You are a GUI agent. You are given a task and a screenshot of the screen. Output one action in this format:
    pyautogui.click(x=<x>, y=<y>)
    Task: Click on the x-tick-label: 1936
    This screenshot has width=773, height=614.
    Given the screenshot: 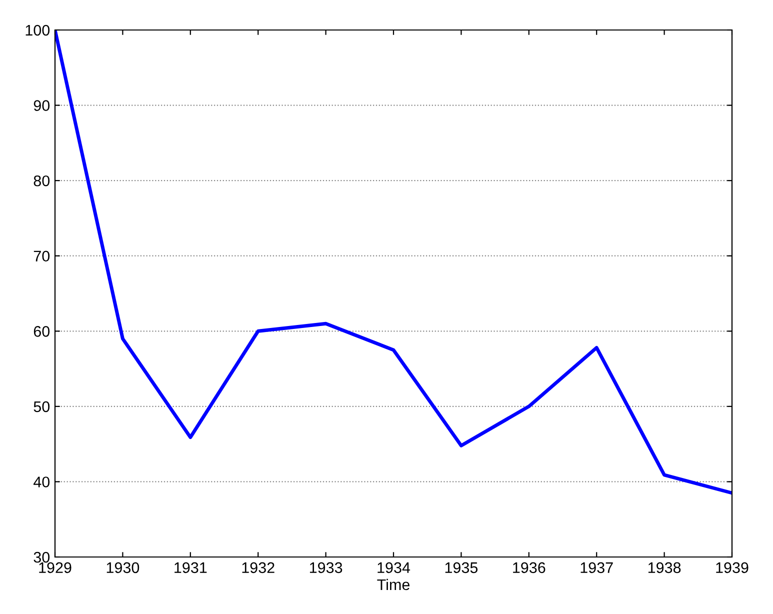 What is the action you would take?
    pyautogui.click(x=529, y=568)
    